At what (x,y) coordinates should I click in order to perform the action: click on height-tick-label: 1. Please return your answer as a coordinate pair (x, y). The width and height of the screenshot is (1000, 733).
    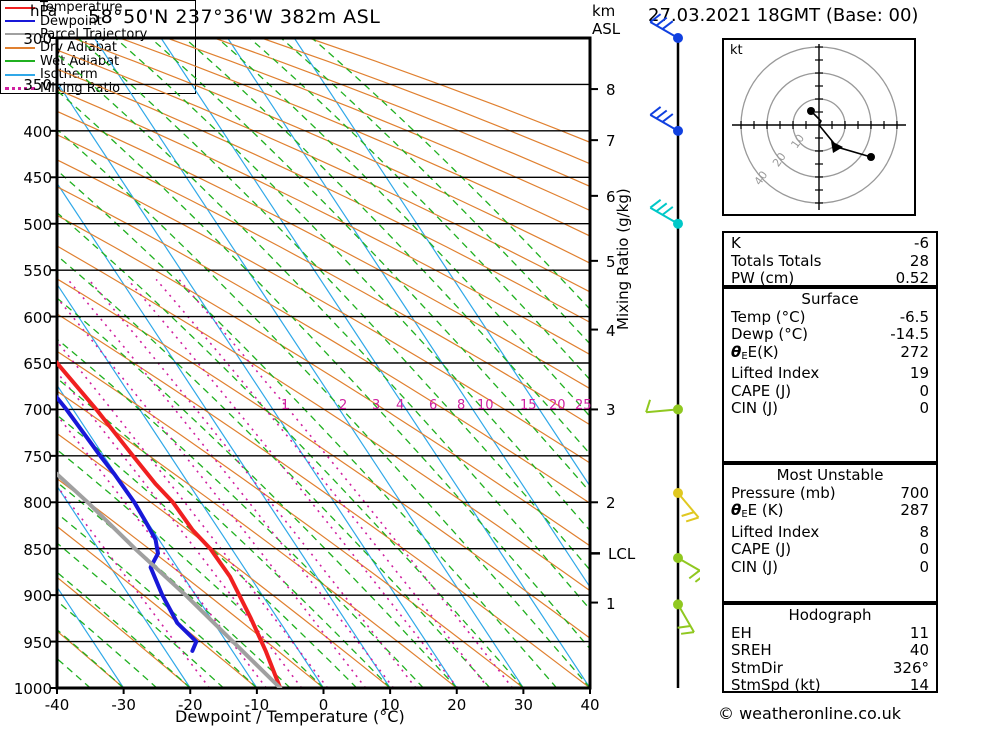
    Looking at the image, I should click on (611, 603).